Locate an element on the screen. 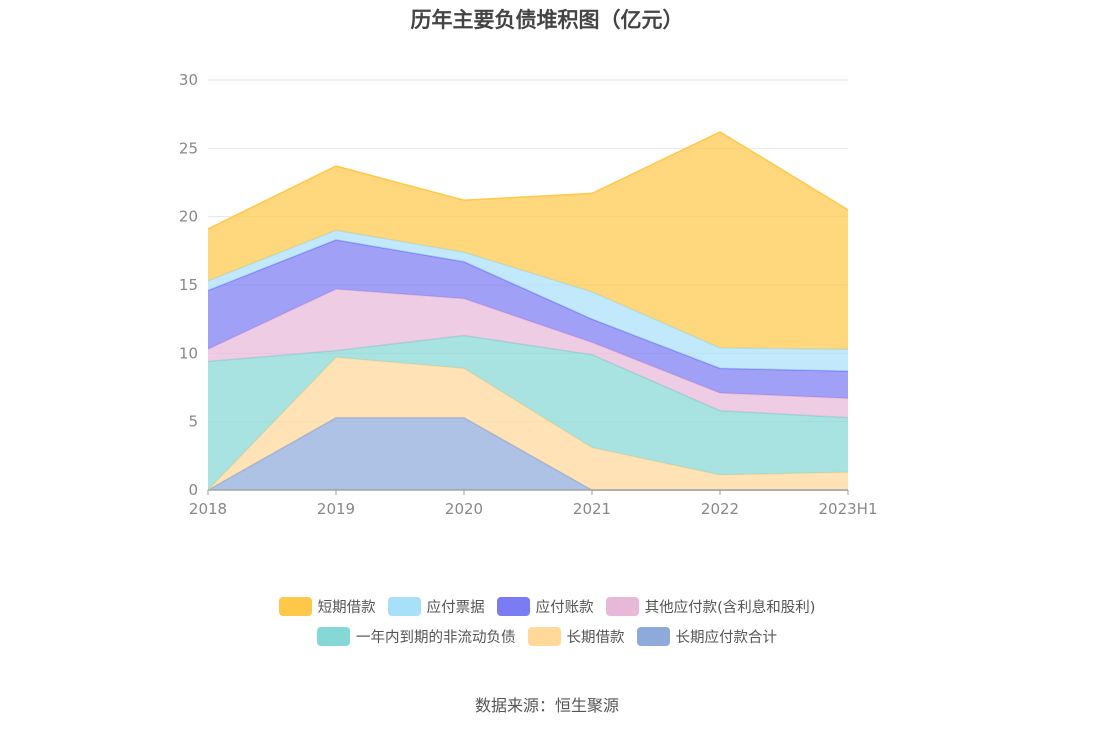 Image resolution: width=1094 pixels, height=730 pixels. legend-label: 长期借款 is located at coordinates (595, 638).